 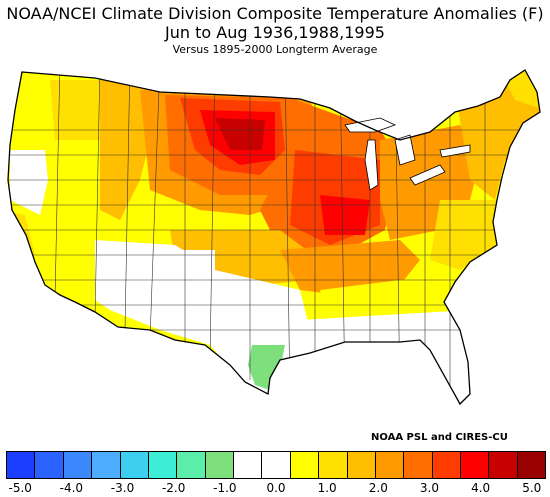 I want to click on map-period: Jun to Aug 1936,1988,1995, so click(x=275, y=32).